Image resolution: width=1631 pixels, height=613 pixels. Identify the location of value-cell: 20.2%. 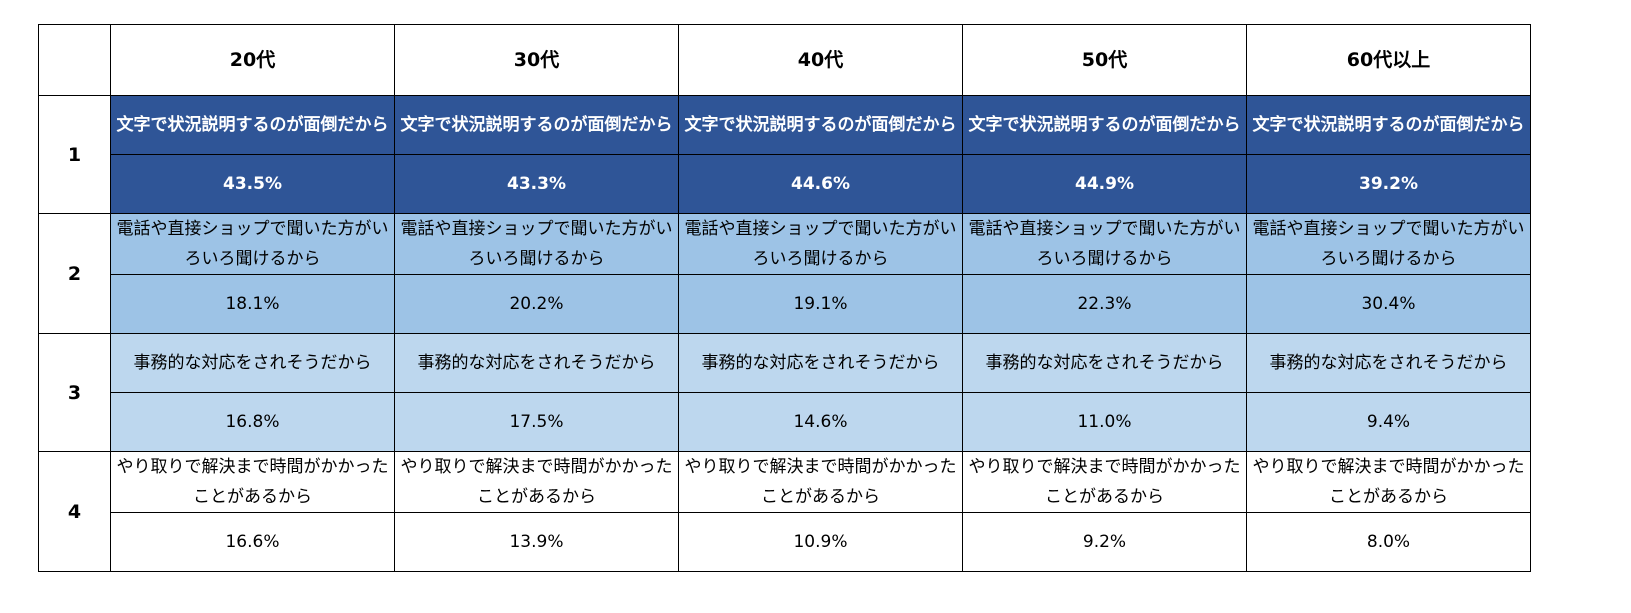
(536, 304).